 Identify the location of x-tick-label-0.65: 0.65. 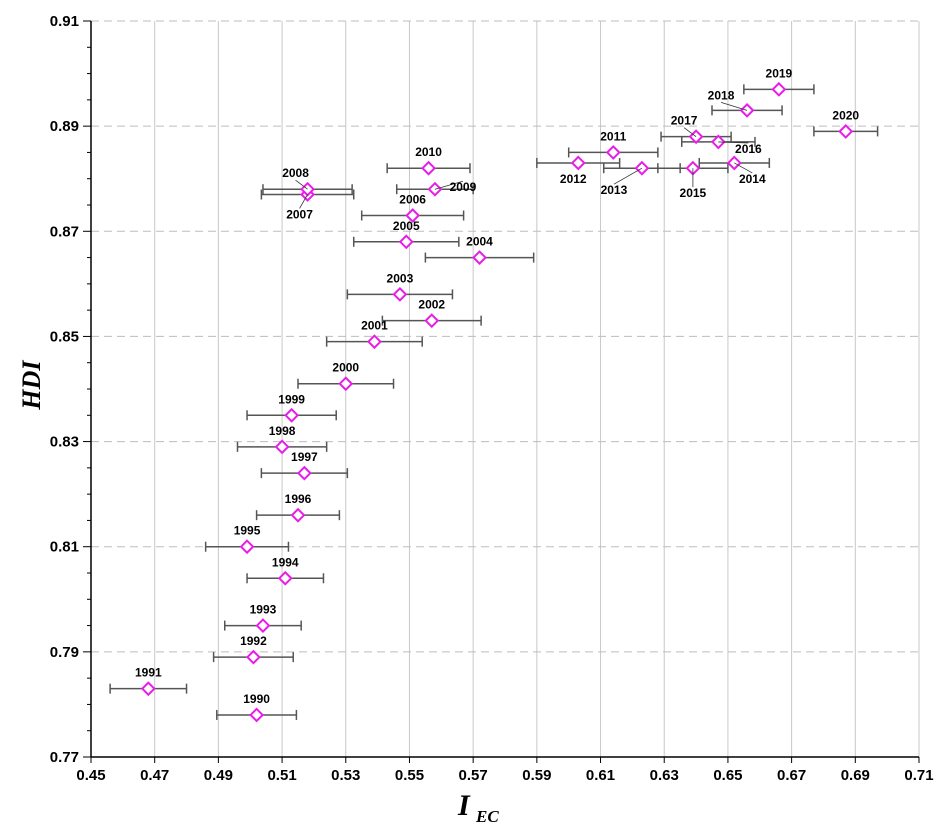
(727, 775).